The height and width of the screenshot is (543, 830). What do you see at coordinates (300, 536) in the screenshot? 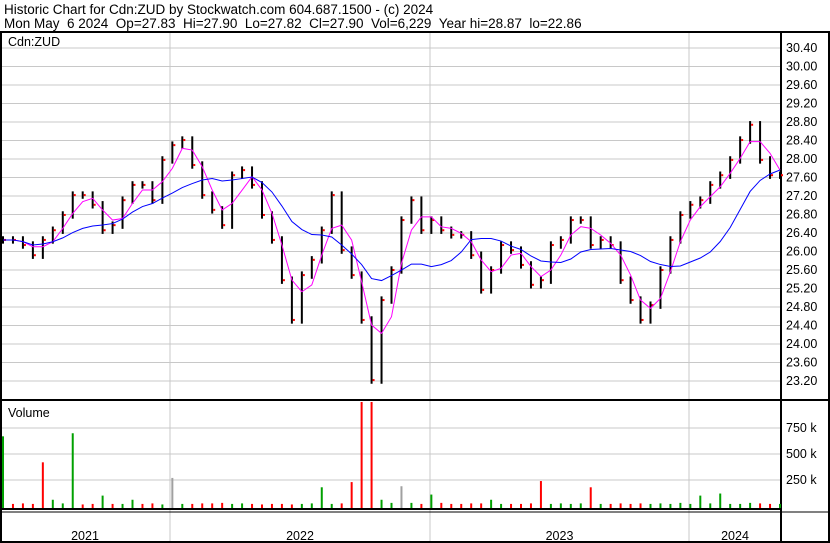
I see `year-tick-label: 2022` at bounding box center [300, 536].